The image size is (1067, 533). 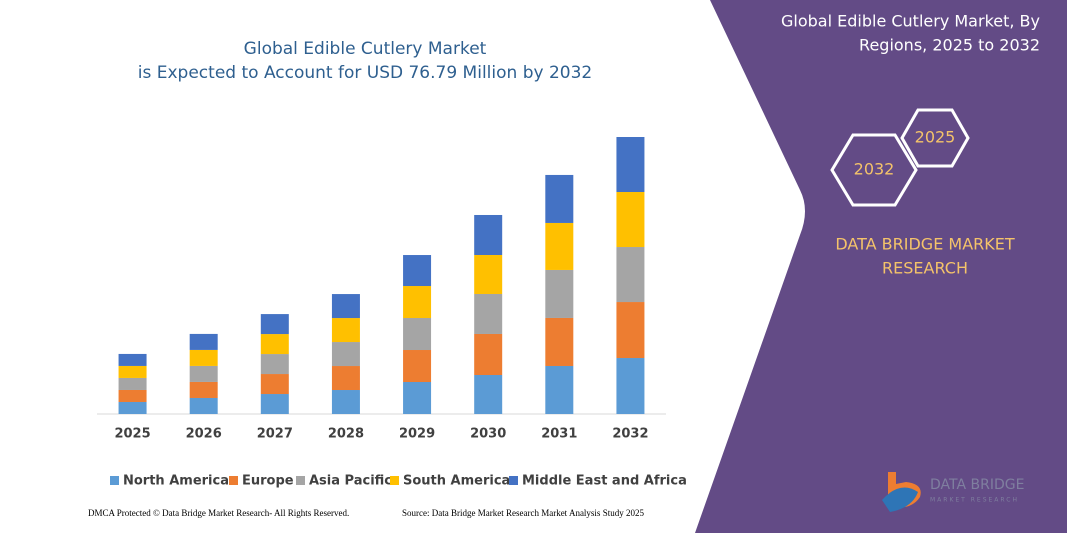 I want to click on hexagon-label: 2032, so click(x=874, y=169).